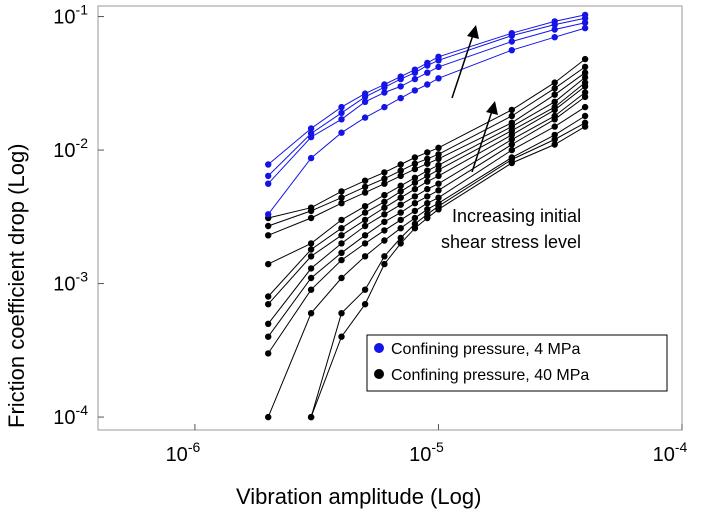 Image resolution: width=706 pixels, height=518 pixels. Describe the element at coordinates (70, 282) in the screenshot. I see `y-tick-label-1: 10⁻³` at that location.